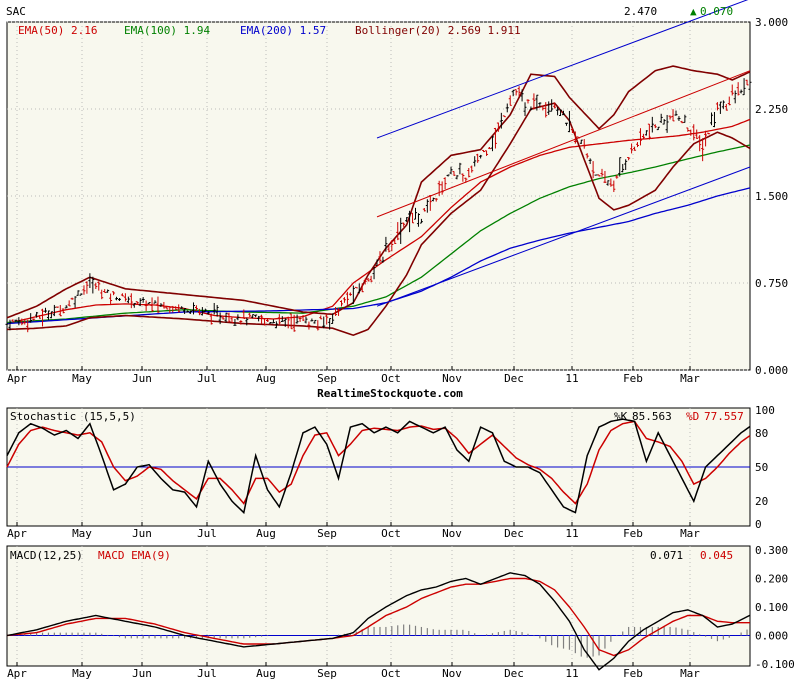  I want to click on macd-y-ticks: -0.100 0.000 0.100 0.200 0.300, so click(775, 607).